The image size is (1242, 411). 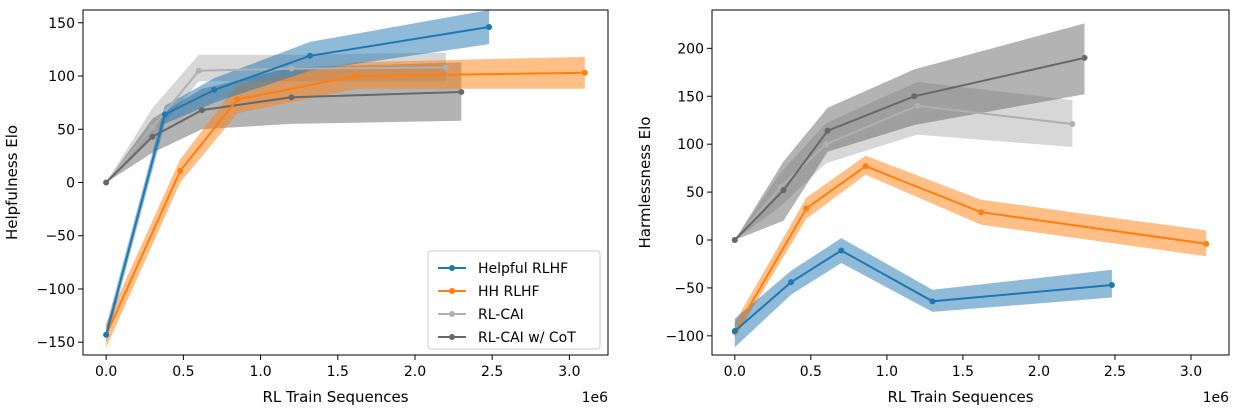 I want to click on legend-label-rl-cai: RL-CAI, so click(x=501, y=315).